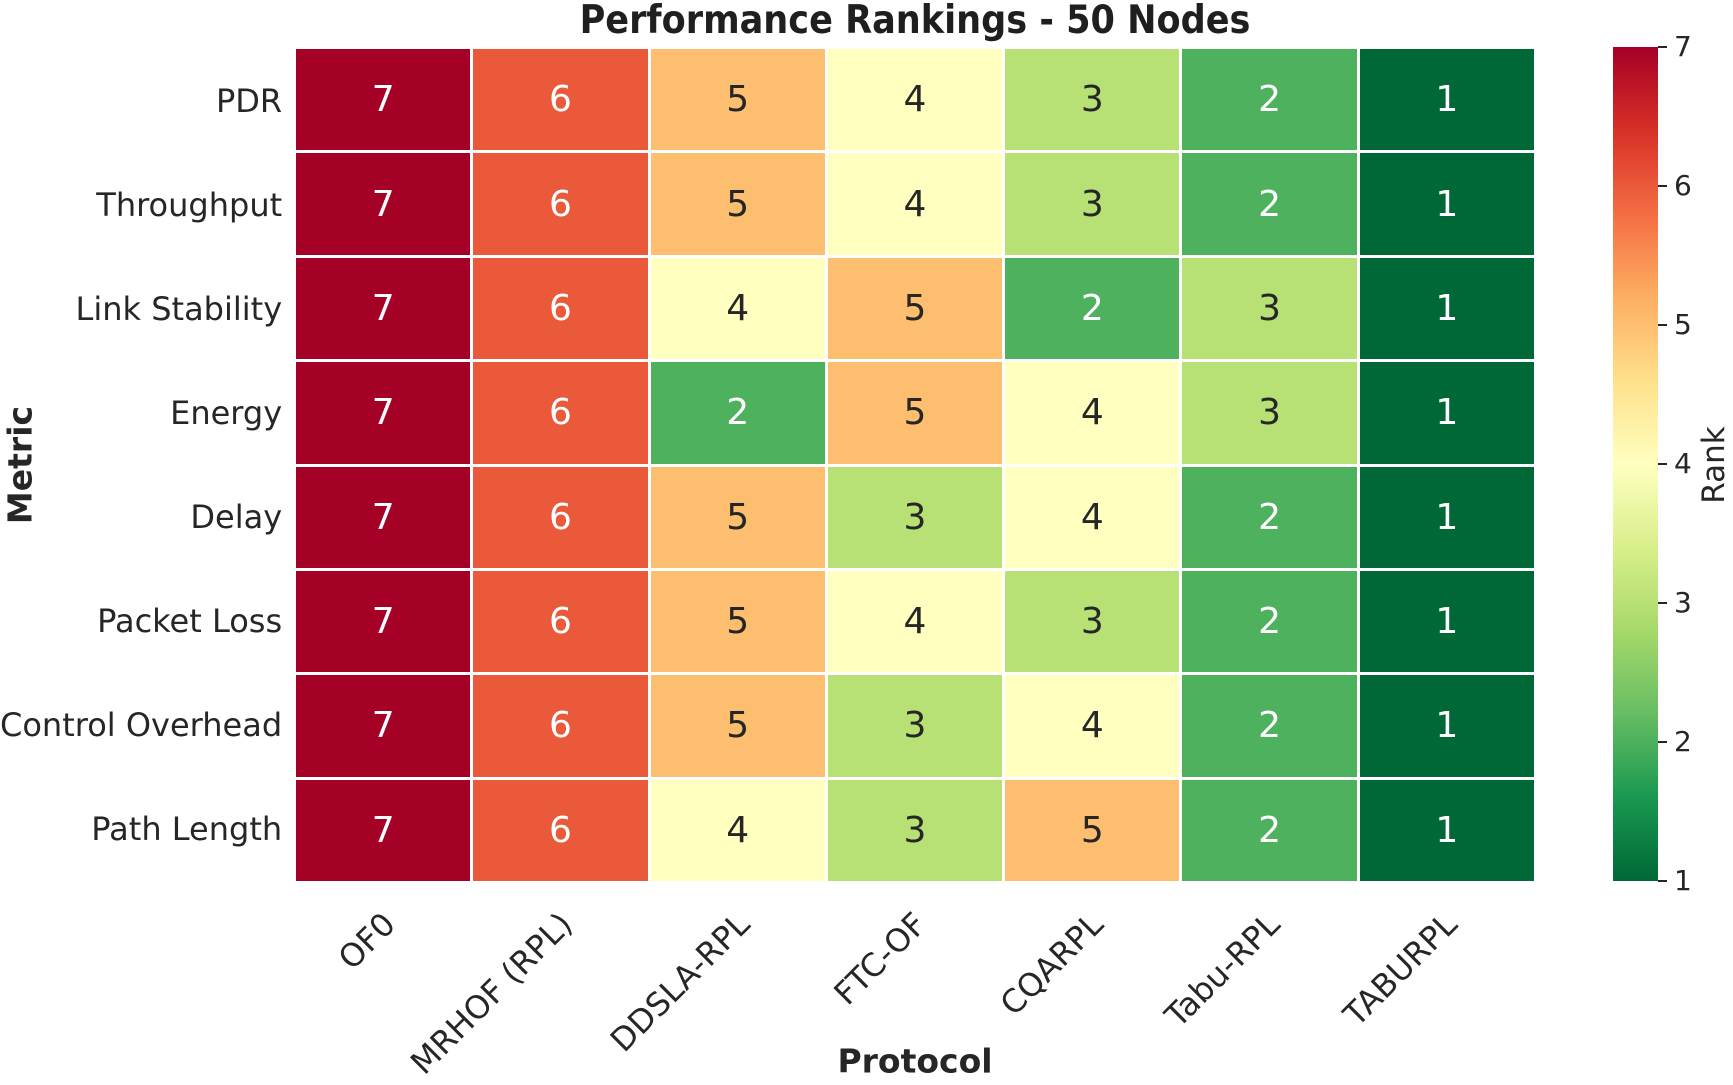 Image resolution: width=1733 pixels, height=1085 pixels. Describe the element at coordinates (236, 517) in the screenshot. I see `y-tick-label: Delay` at that location.